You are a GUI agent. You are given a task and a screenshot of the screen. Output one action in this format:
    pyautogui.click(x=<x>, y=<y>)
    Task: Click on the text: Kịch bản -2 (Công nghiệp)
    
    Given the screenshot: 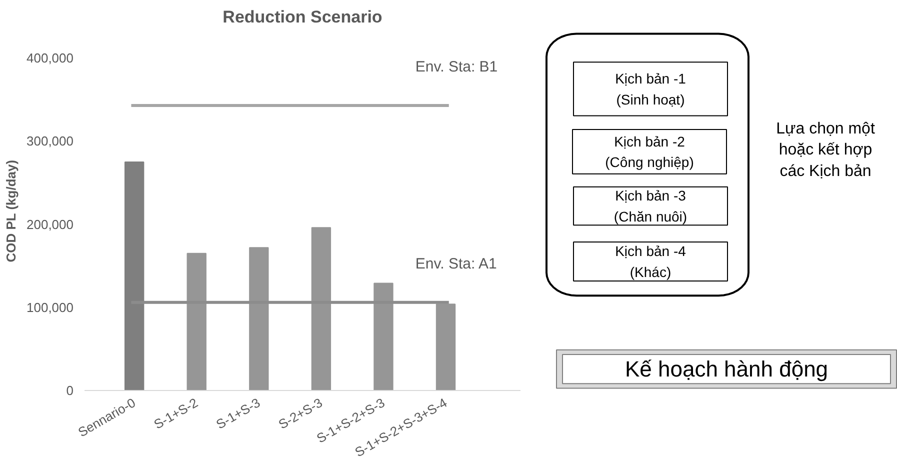 What is the action you would take?
    pyautogui.click(x=649, y=151)
    